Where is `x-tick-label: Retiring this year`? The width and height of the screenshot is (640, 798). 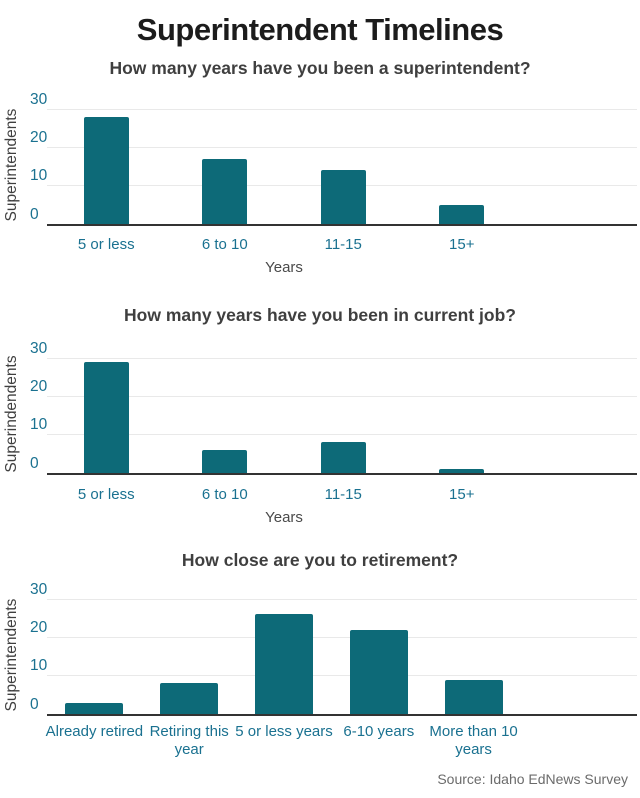 x-tick-label: Retiring this year is located at coordinates (189, 740).